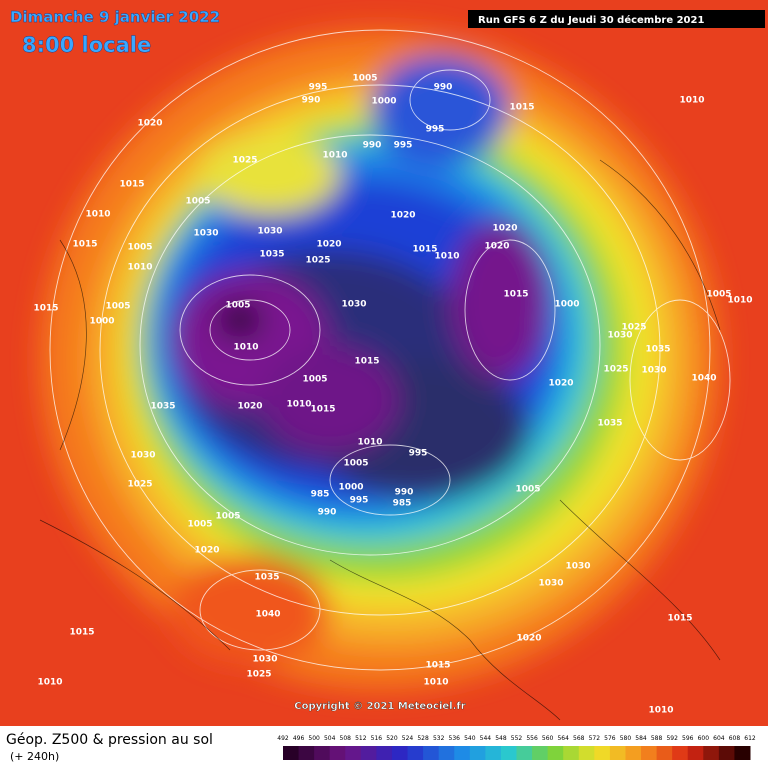 This screenshot has width=768, height=768. Describe the element at coordinates (34, 756) in the screenshot. I see `footer-lead: (+ 240h)` at that location.